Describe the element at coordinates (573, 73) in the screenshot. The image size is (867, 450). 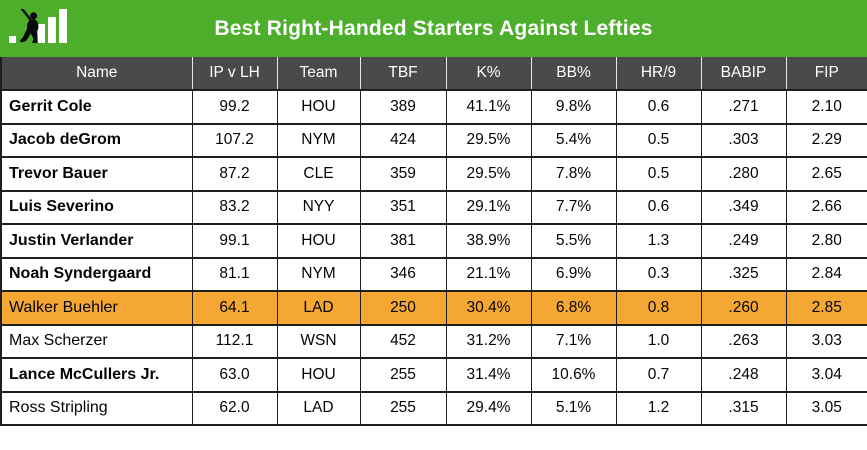
I see `column-header-bbpct: BB%` at that location.